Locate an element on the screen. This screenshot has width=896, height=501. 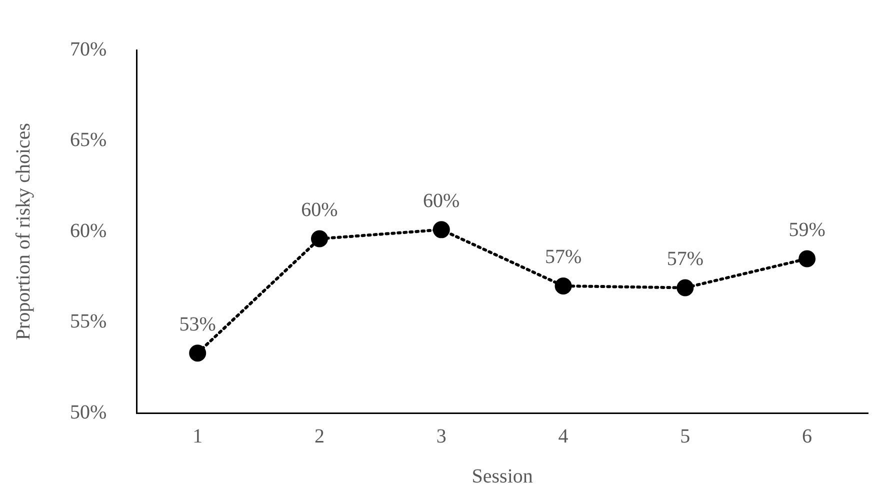
x-tick-label: 3 is located at coordinates (441, 436).